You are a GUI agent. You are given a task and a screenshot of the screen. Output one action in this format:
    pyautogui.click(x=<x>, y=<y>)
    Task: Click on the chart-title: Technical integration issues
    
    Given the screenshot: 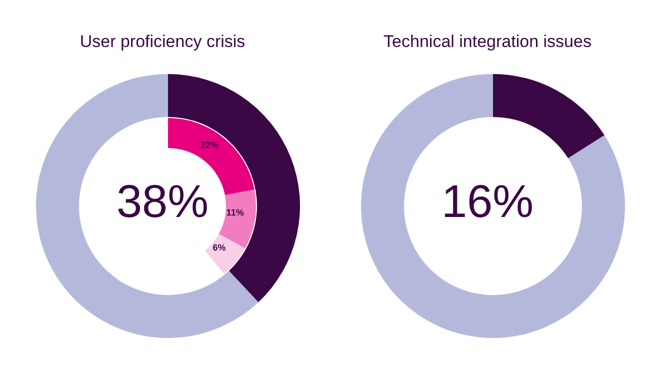 What is the action you would take?
    pyautogui.click(x=487, y=42)
    